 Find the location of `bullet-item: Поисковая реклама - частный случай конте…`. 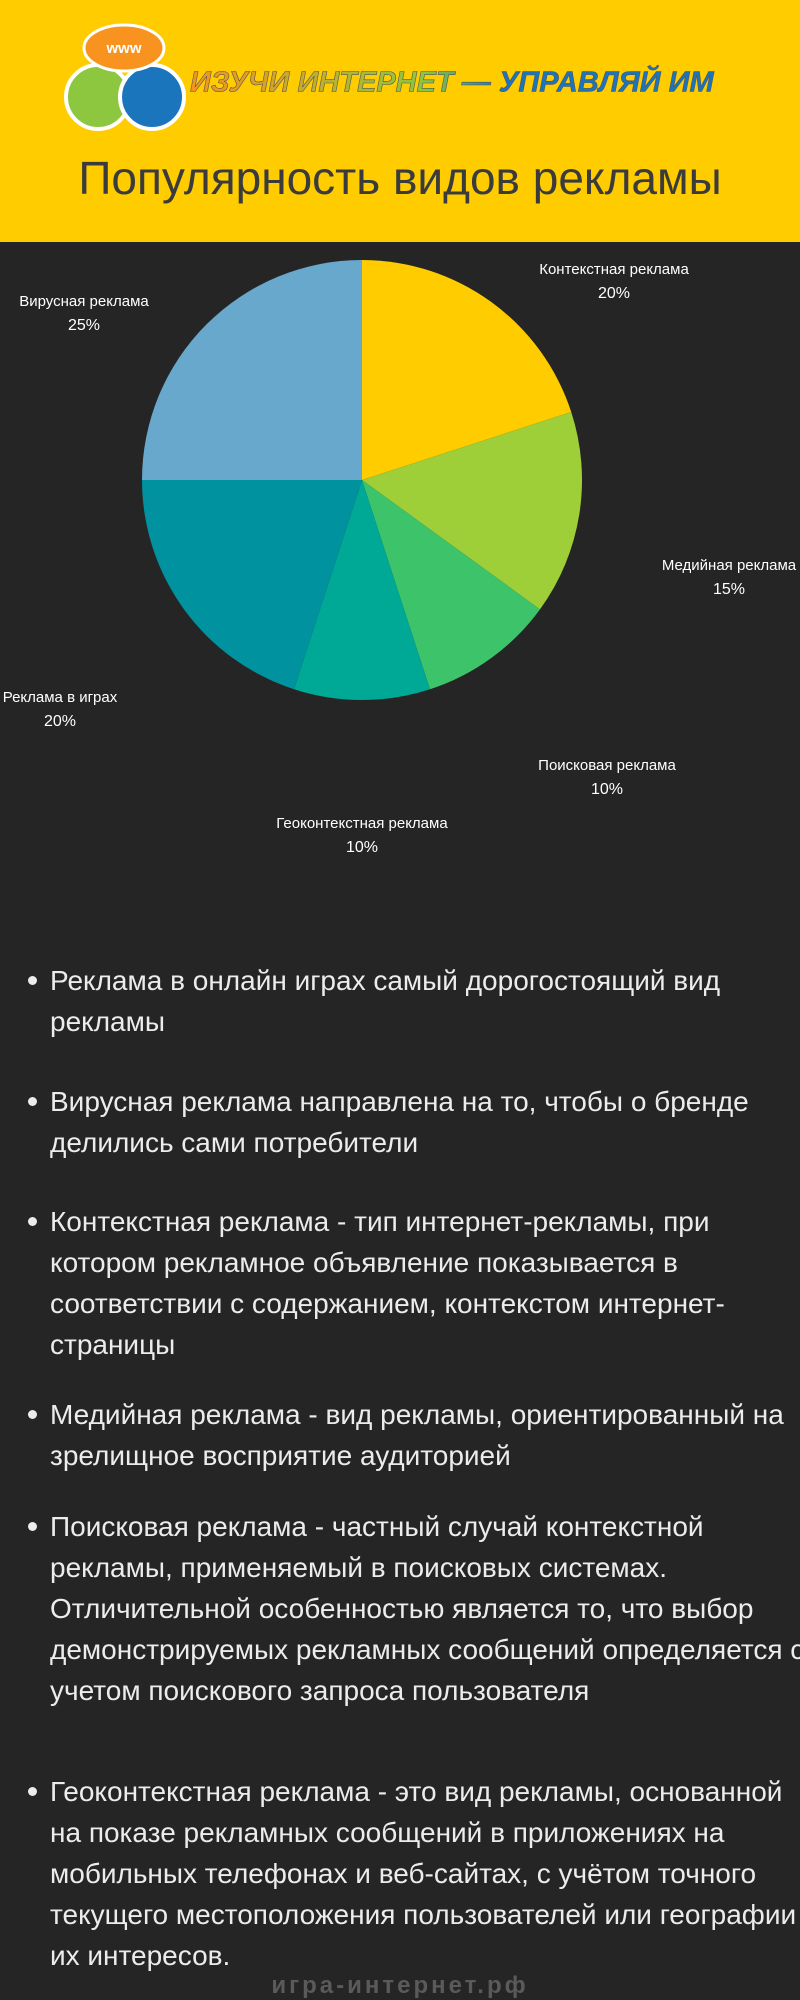

bullet-item: Поисковая реклама - частный случай конте… is located at coordinates (411, 1608).